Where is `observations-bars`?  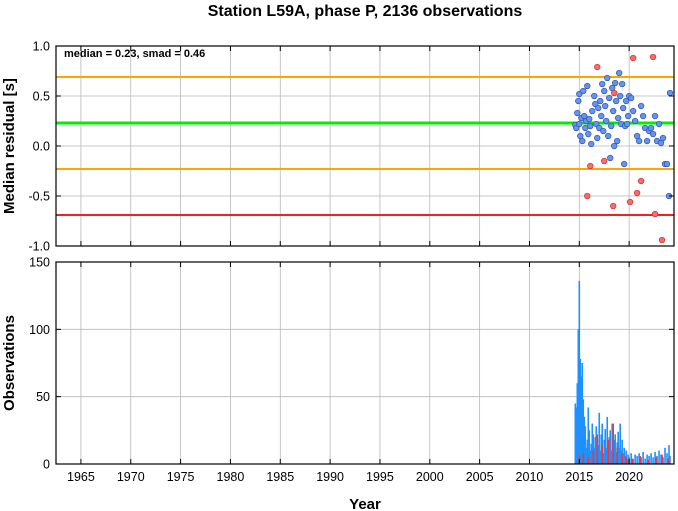
observations-bars is located at coordinates (622, 372).